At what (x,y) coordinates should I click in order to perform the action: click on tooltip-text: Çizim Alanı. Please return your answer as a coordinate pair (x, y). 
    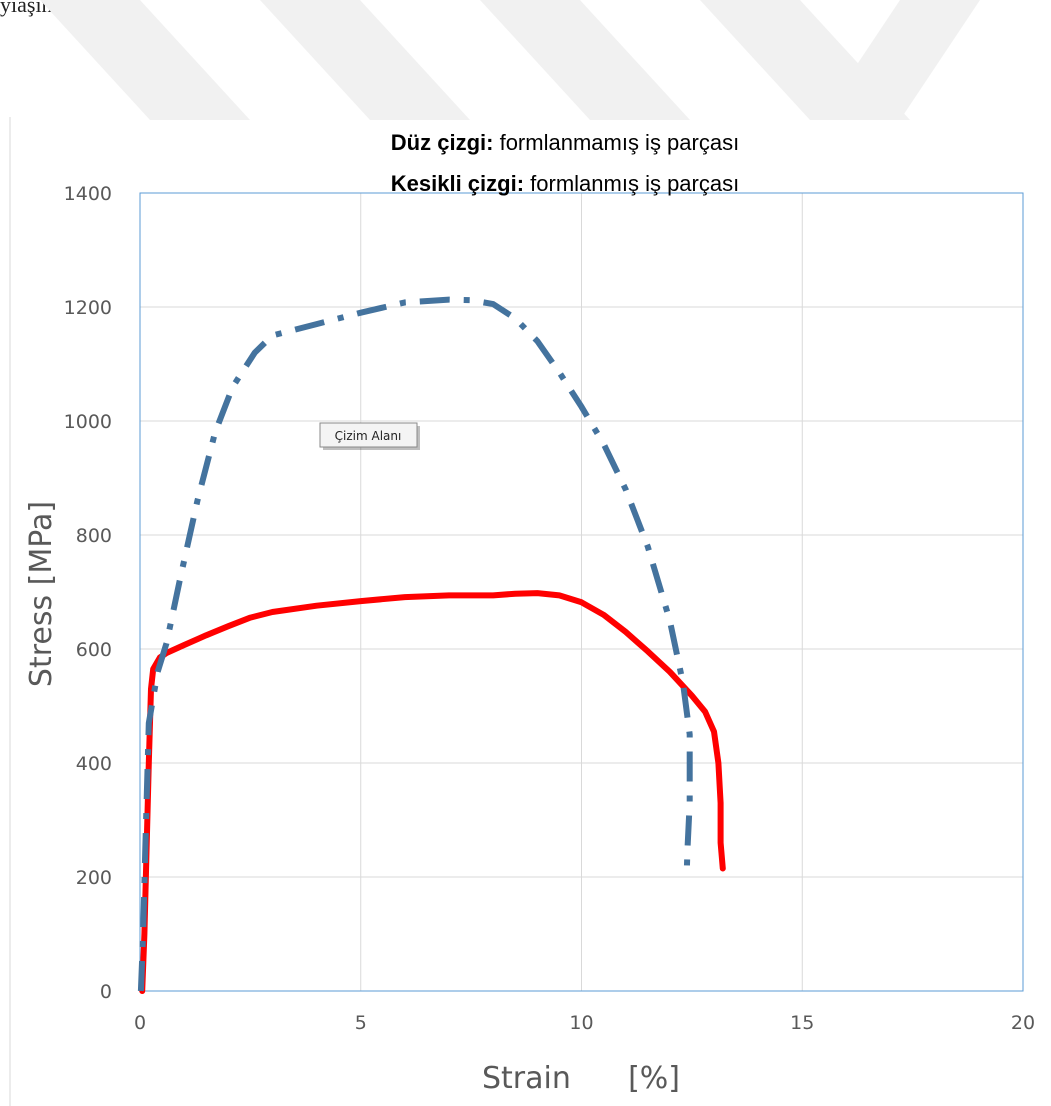
    Looking at the image, I should click on (368, 436).